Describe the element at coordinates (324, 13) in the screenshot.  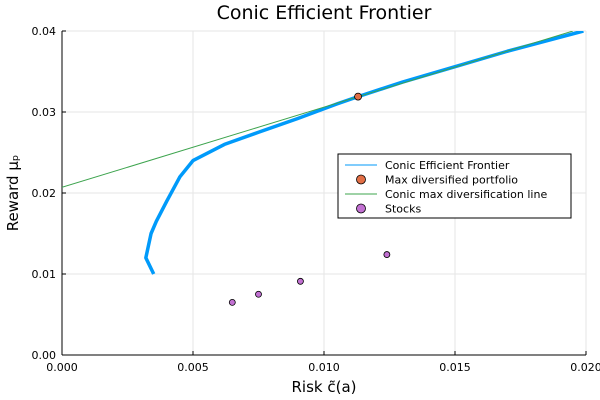
I see `chart-title: Conic Efficient Frontier` at that location.